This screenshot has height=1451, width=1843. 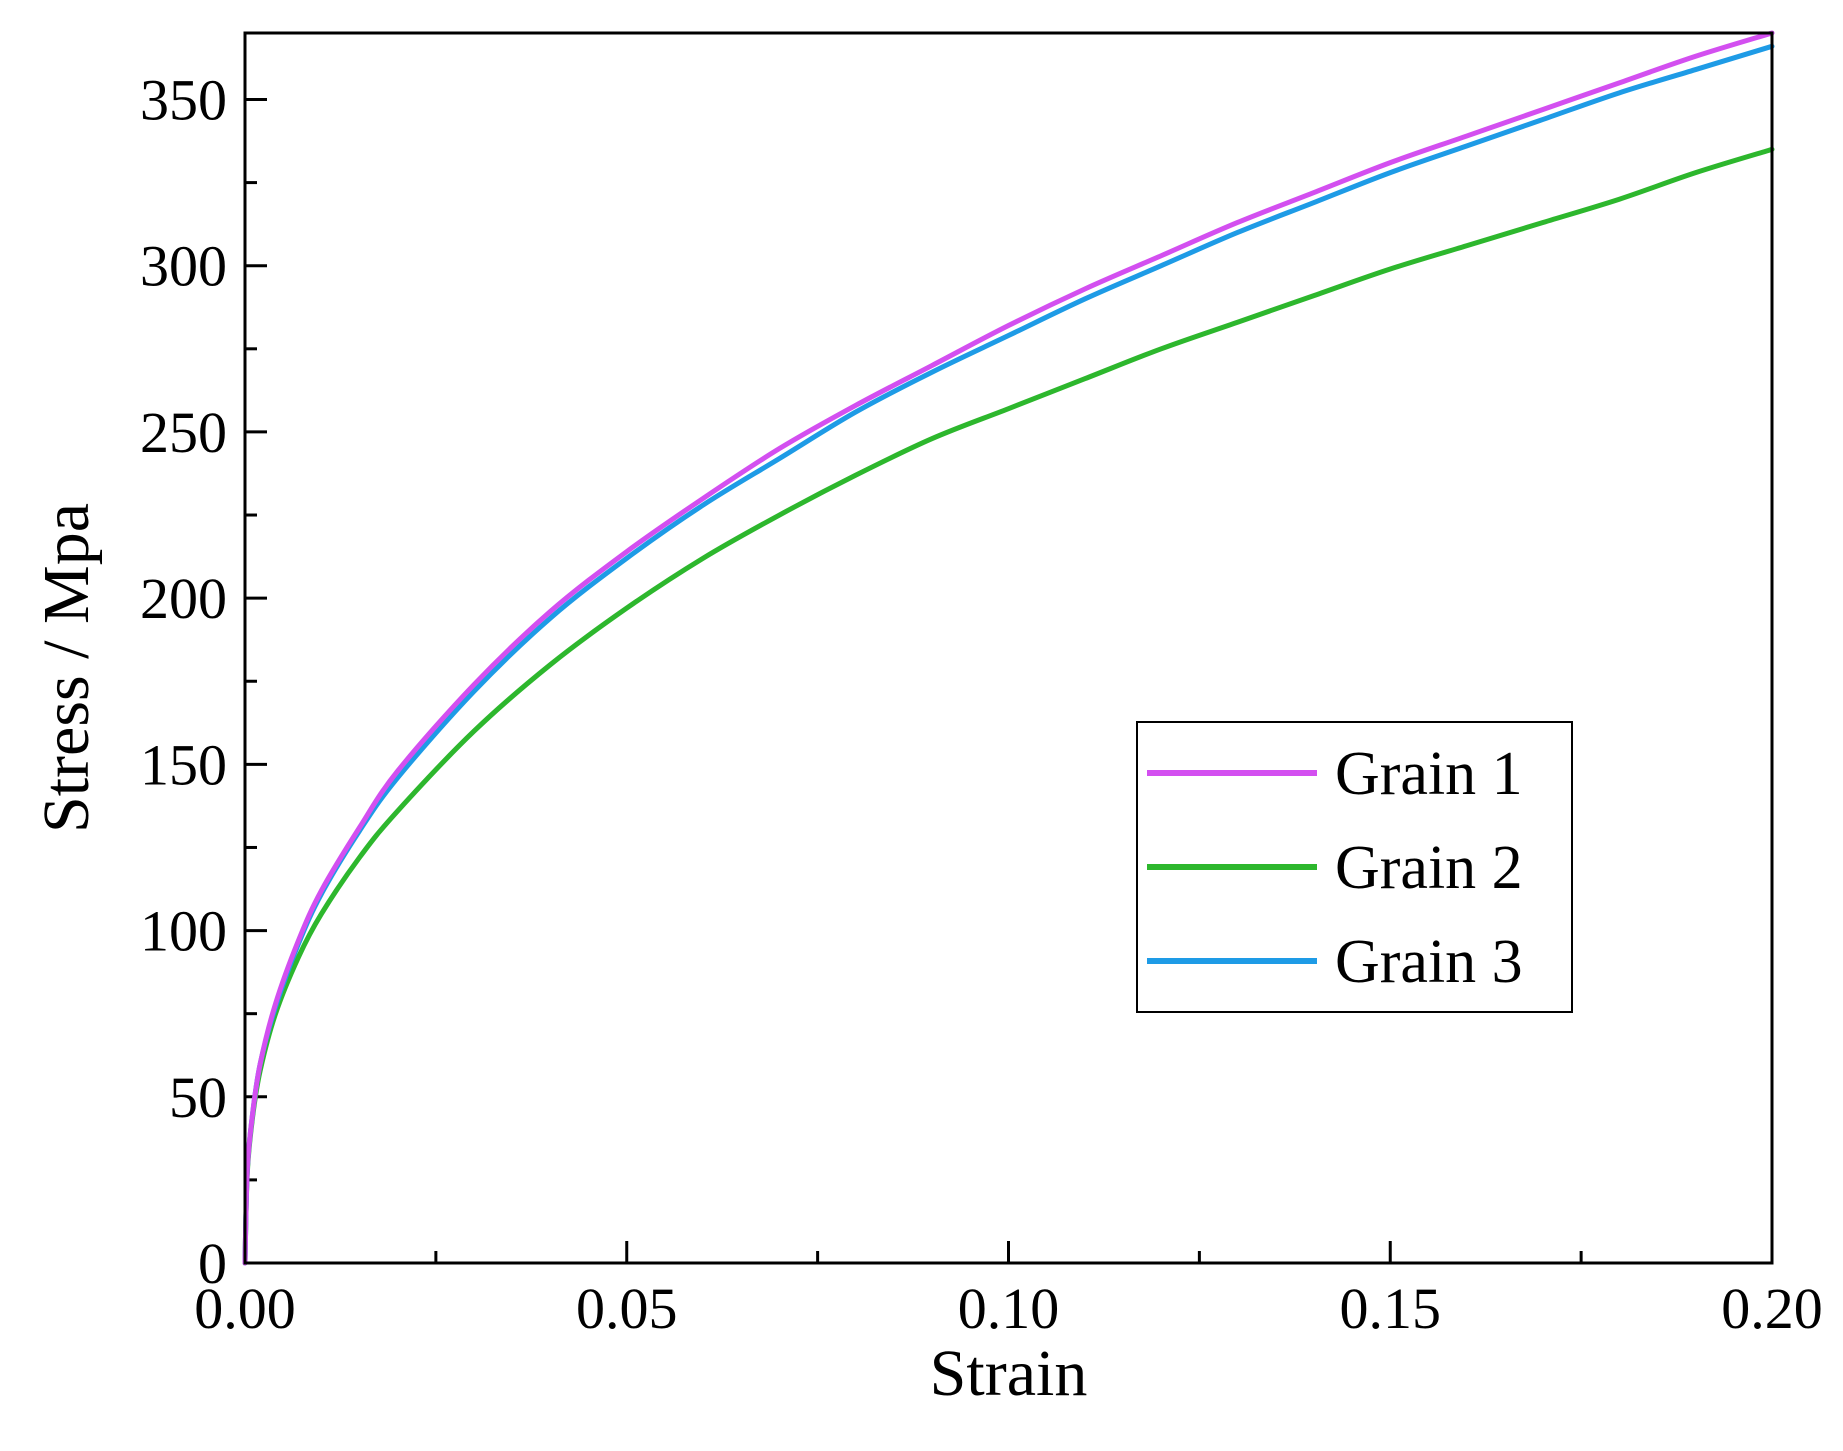 I want to click on x-tick-label: 0.15, so click(x=1391, y=1308).